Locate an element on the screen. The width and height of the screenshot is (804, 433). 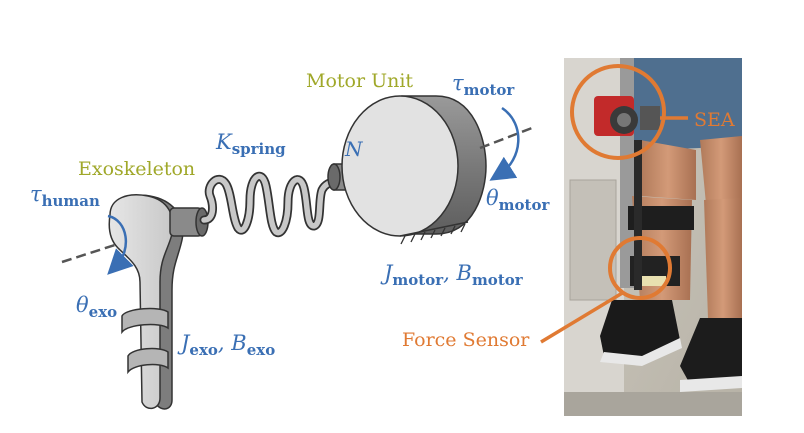
gear-ratio-label: N is located at coordinates (354, 149).